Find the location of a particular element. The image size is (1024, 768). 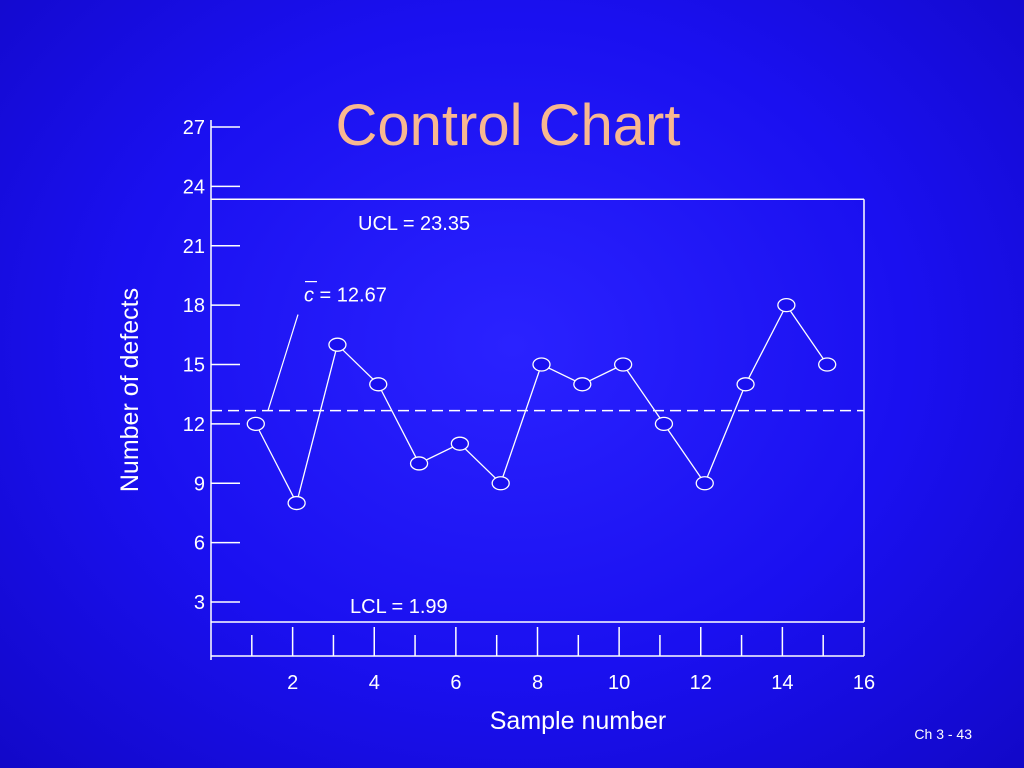

y-tick-label-27: 27 is located at coordinates (194, 128).